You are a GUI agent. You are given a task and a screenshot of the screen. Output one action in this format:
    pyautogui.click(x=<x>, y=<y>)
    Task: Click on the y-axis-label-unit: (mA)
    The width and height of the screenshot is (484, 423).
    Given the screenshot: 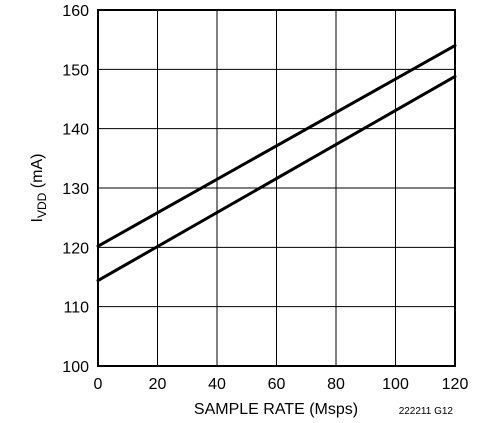 What is the action you would take?
    pyautogui.click(x=37, y=173)
    